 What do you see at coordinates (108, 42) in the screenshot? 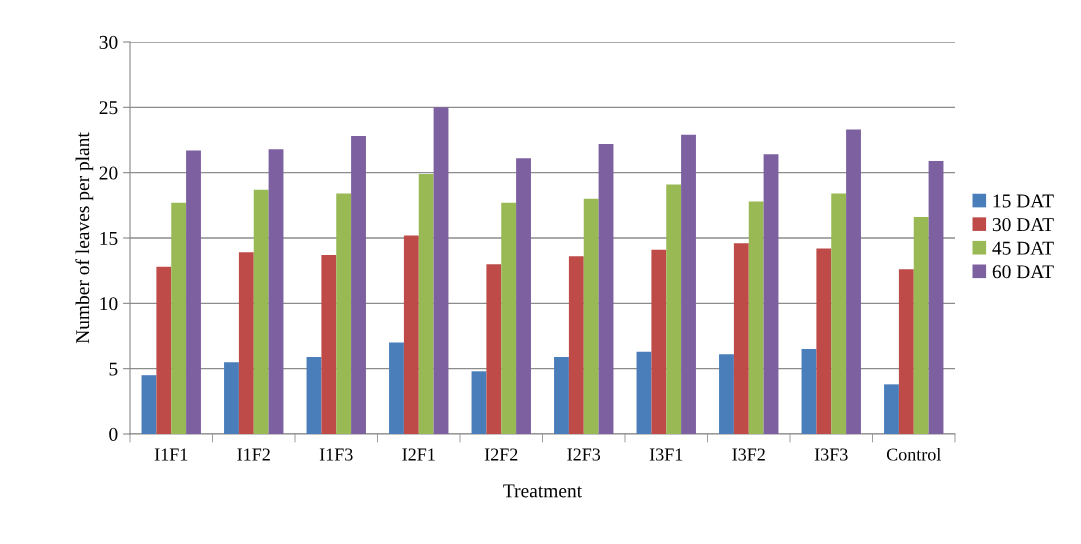
I see `y-tick-label: 30` at bounding box center [108, 42].